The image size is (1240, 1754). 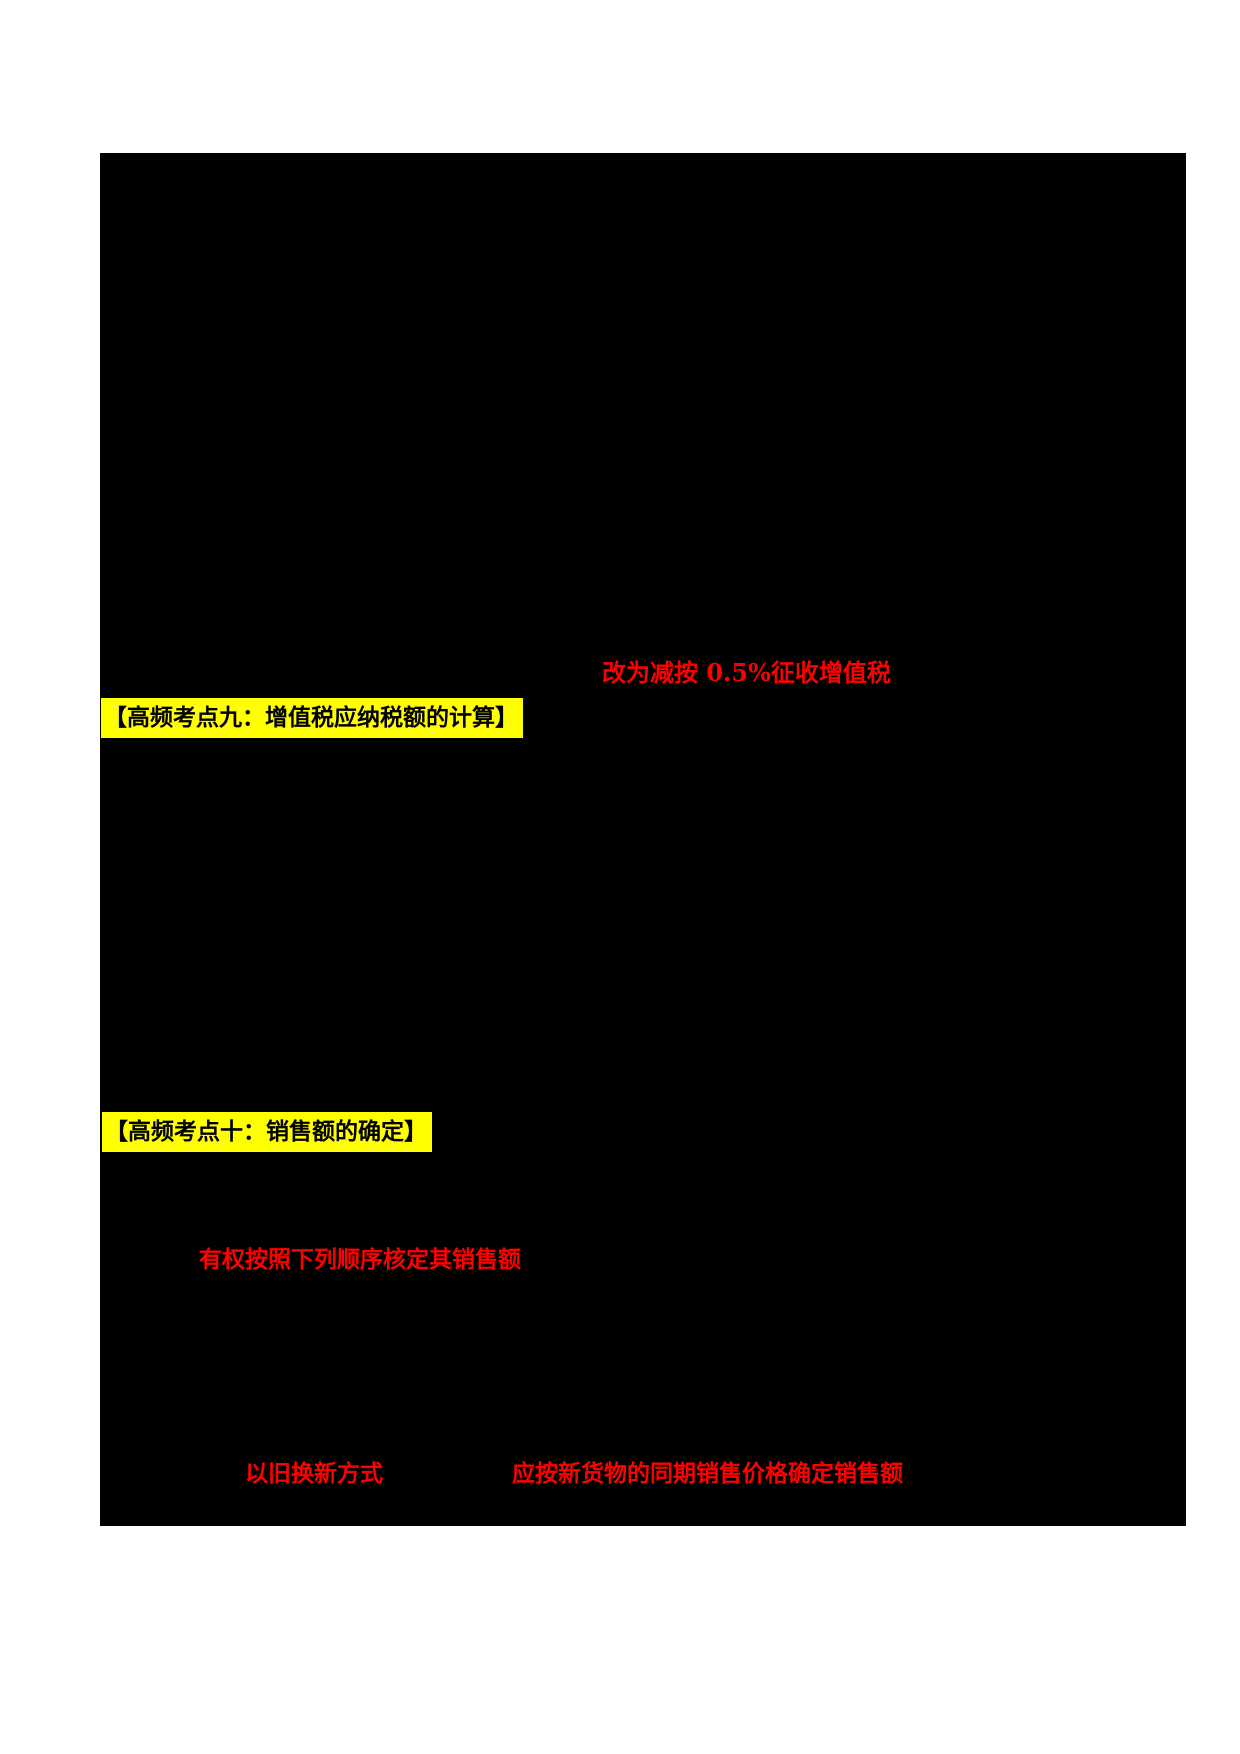 What do you see at coordinates (707, 1473) in the screenshot?
I see `red-note-new-goods-price: 应按新货物的同期销售价格确定销售额` at bounding box center [707, 1473].